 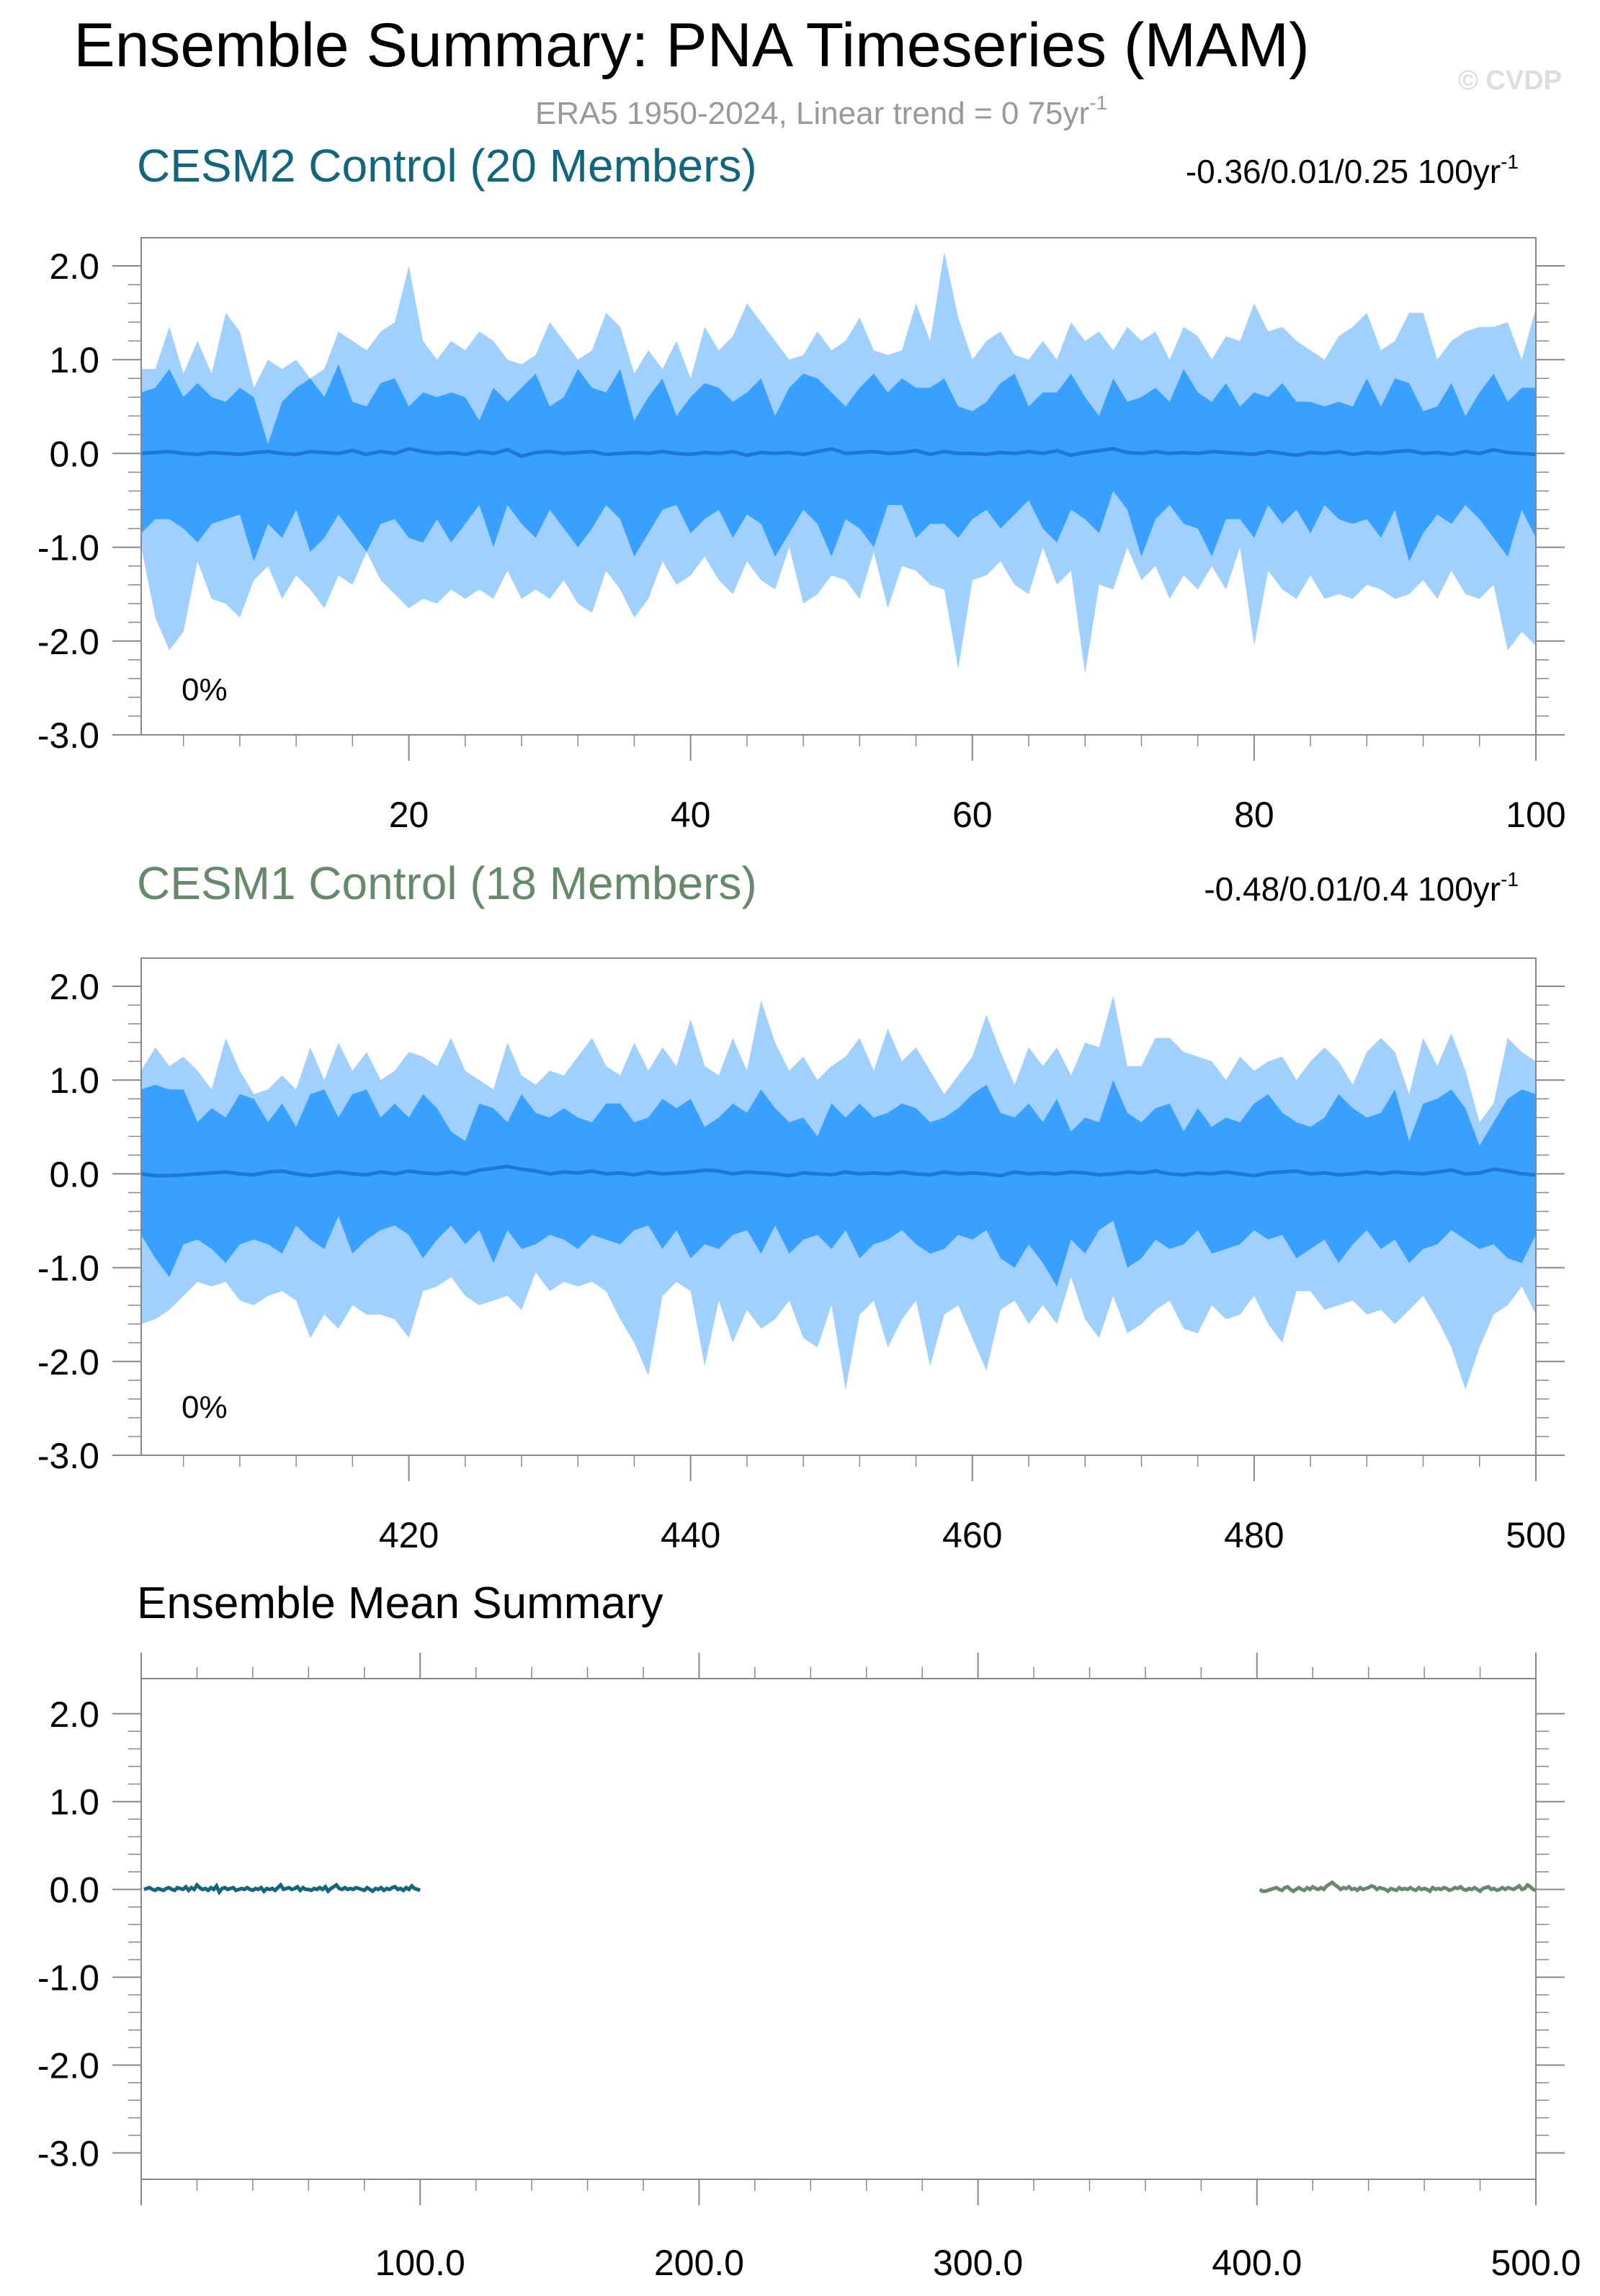 What do you see at coordinates (1254, 1535) in the screenshot?
I see `xtick-label: 480` at bounding box center [1254, 1535].